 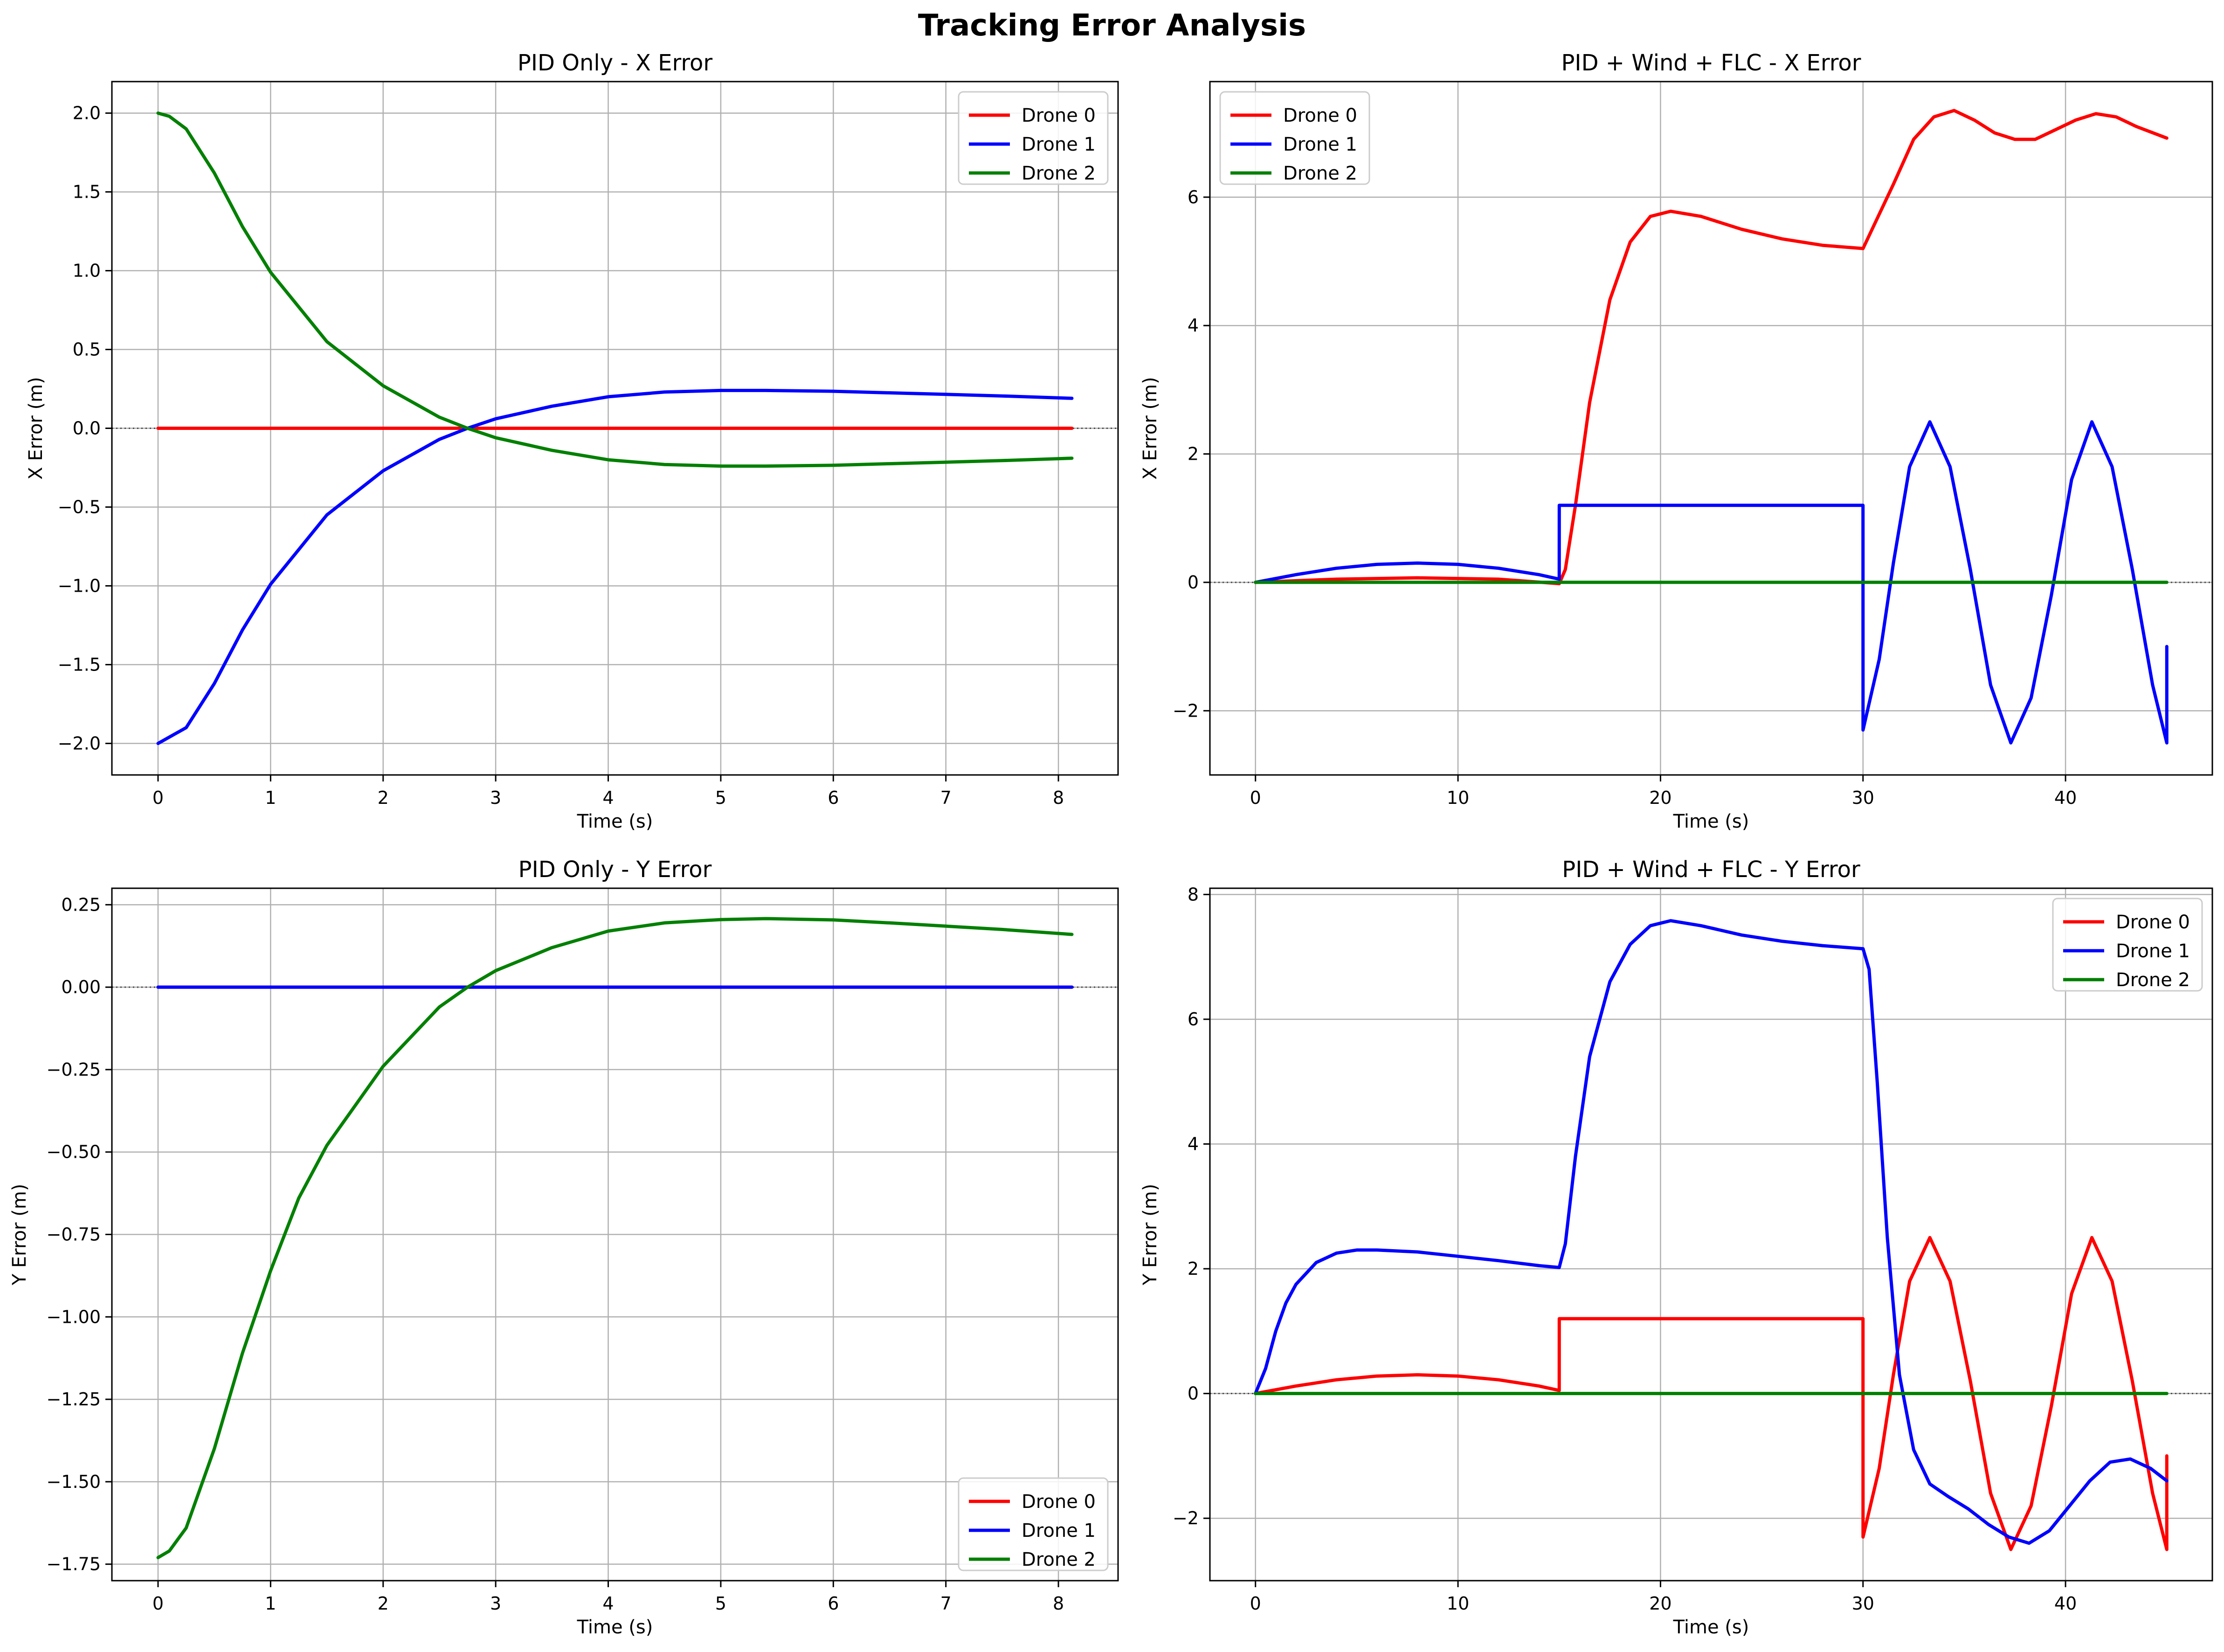 What do you see at coordinates (81, 987) in the screenshot?
I see `y-tick-label: 0.00` at bounding box center [81, 987].